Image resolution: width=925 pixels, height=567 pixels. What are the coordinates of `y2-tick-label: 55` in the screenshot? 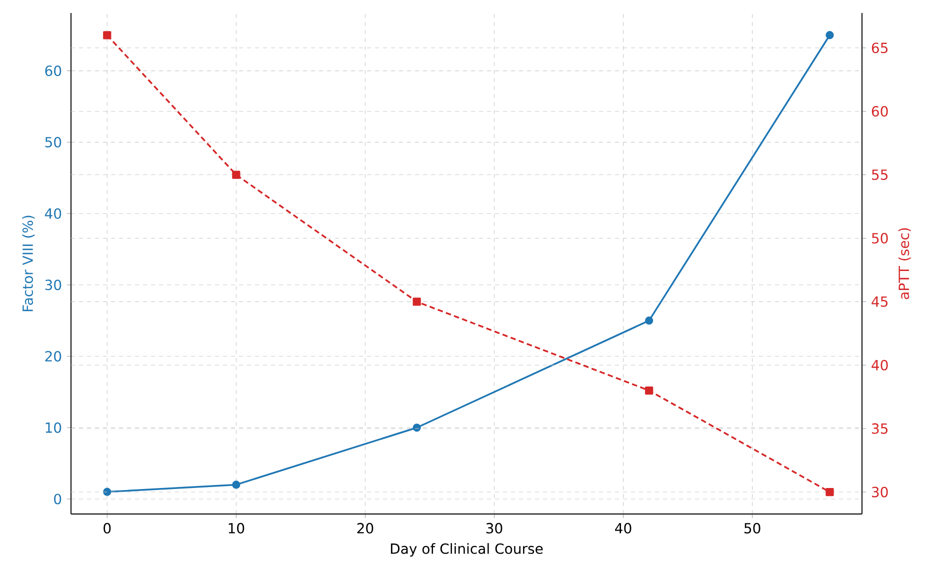 It's located at (880, 175).